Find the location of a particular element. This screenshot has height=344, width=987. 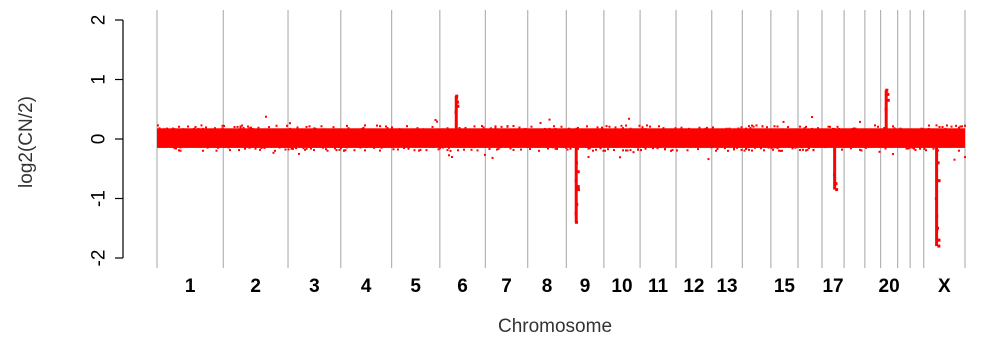

chromosome-label: 15 is located at coordinates (785, 286).